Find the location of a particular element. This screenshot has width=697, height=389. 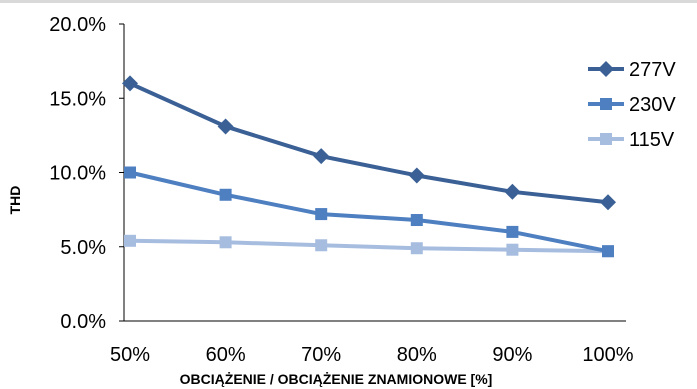

x-tick-label: 80% is located at coordinates (417, 355).